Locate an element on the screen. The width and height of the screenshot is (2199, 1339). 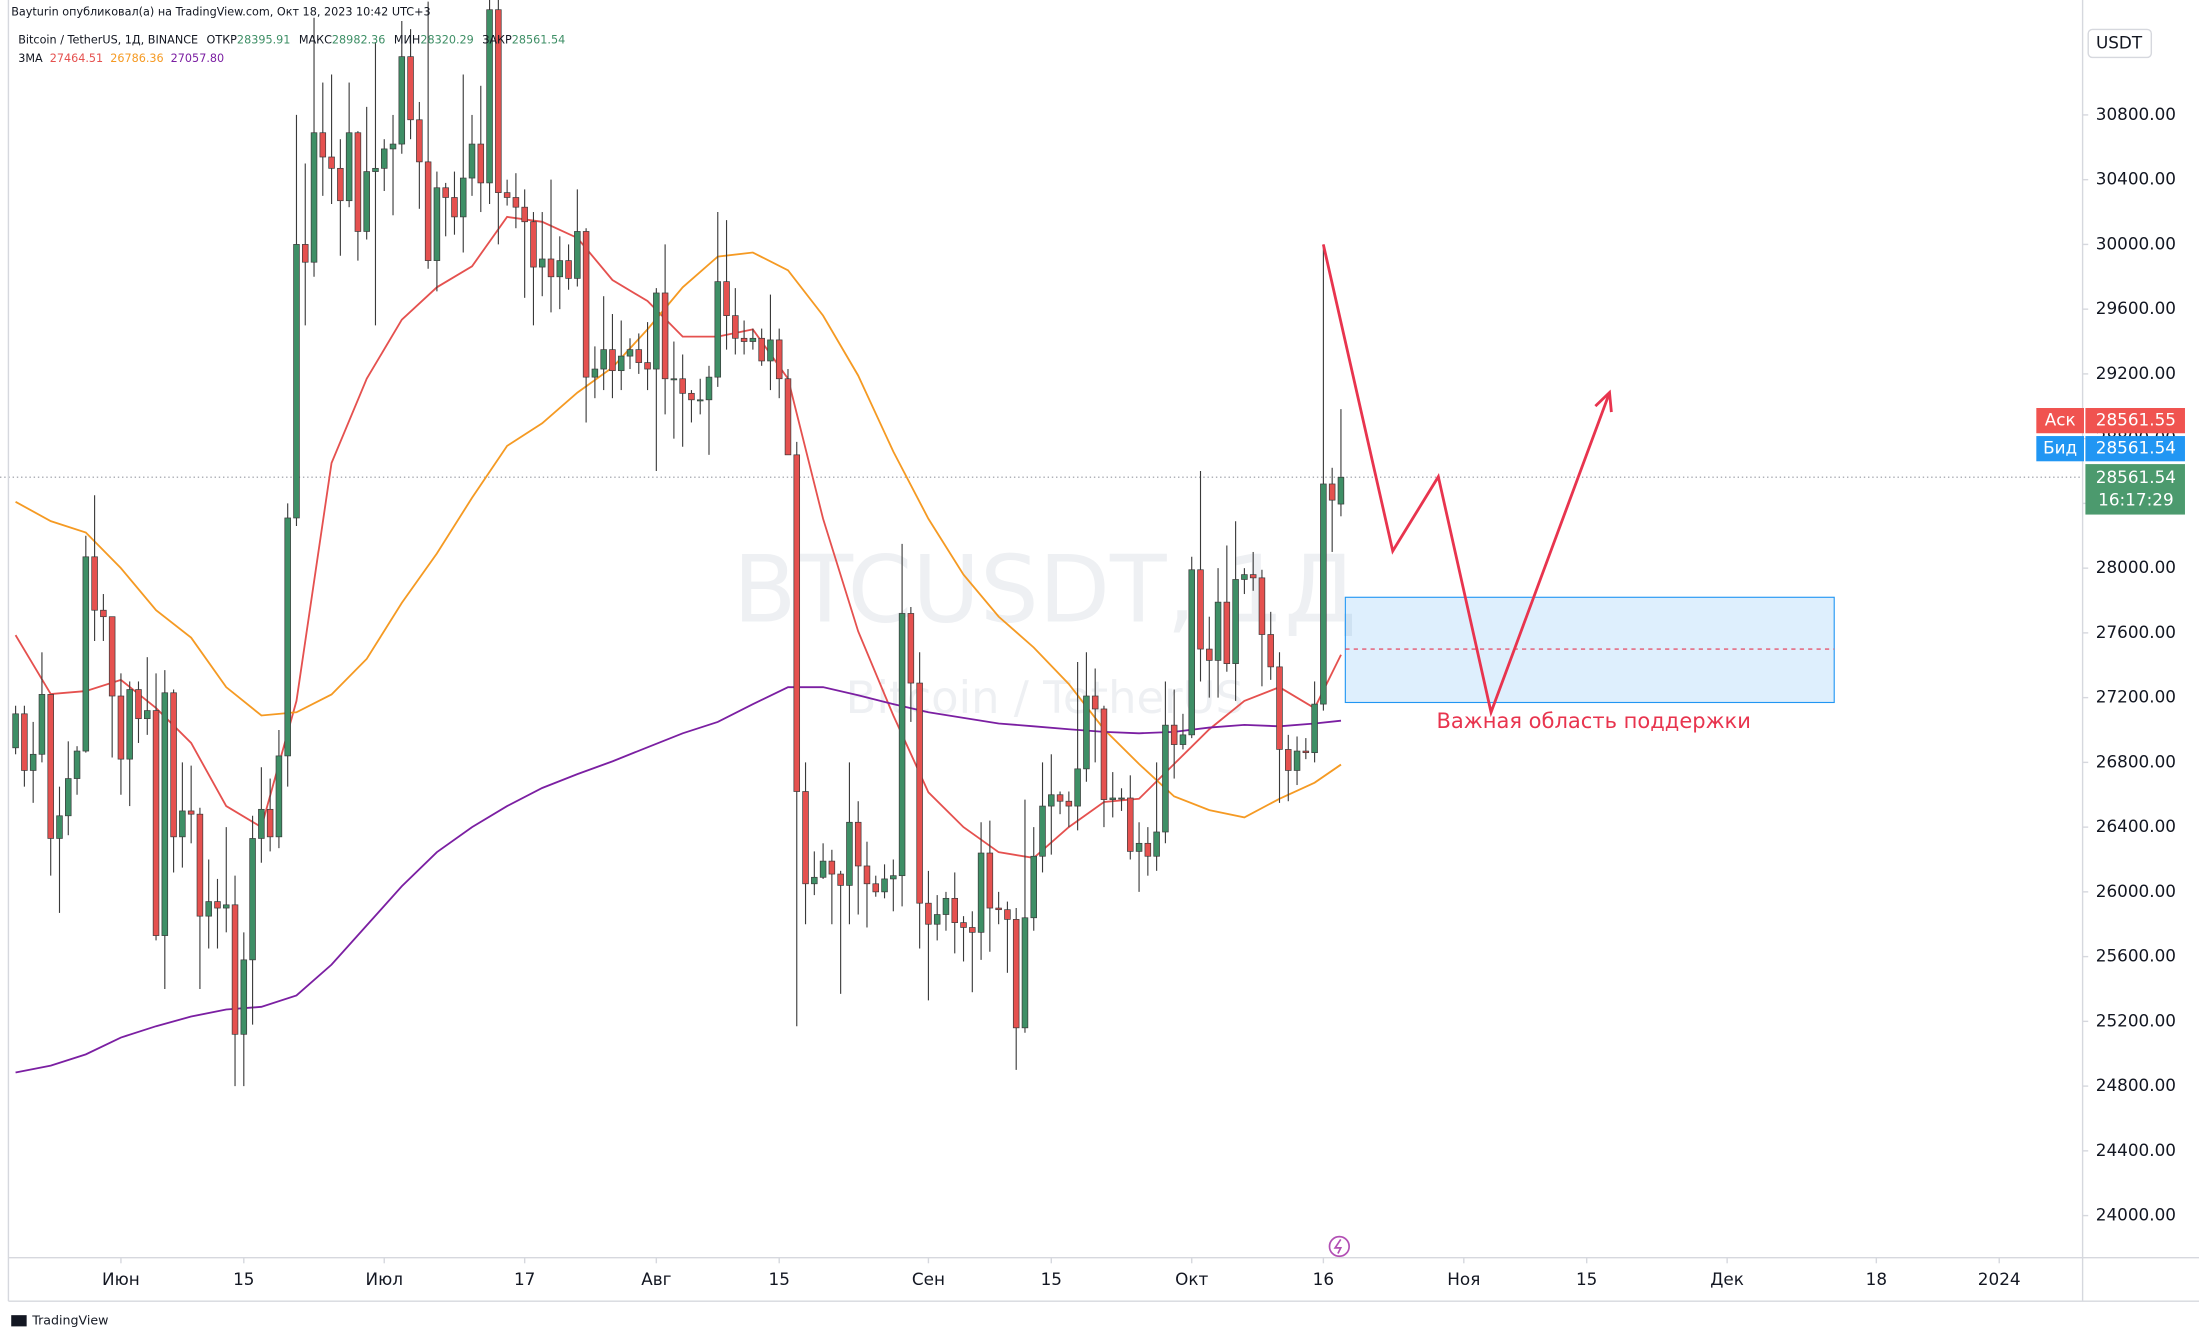
y-tick-label: 29600.00 is located at coordinates (2136, 308).